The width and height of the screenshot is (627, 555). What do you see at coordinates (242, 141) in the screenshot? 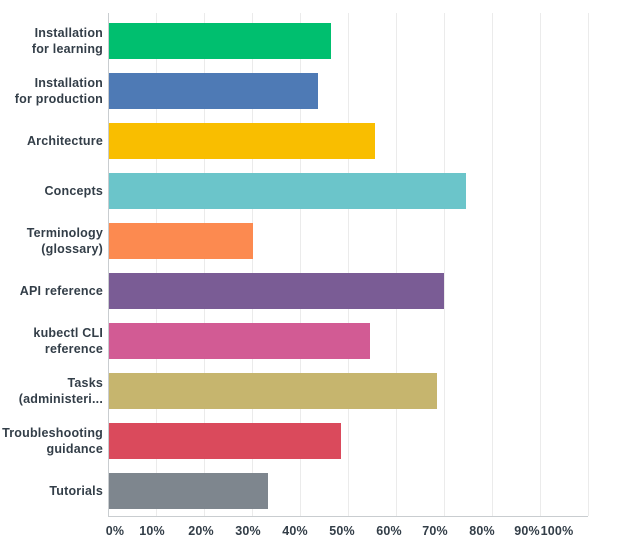
I see `bar-architecture` at bounding box center [242, 141].